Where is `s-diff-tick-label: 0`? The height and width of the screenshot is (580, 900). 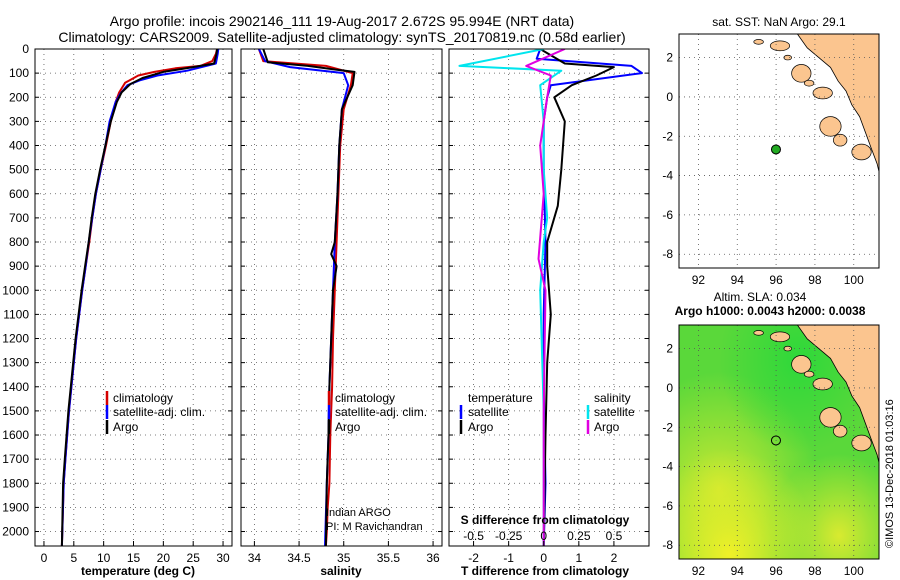 s-diff-tick-label: 0 is located at coordinates (543, 536).